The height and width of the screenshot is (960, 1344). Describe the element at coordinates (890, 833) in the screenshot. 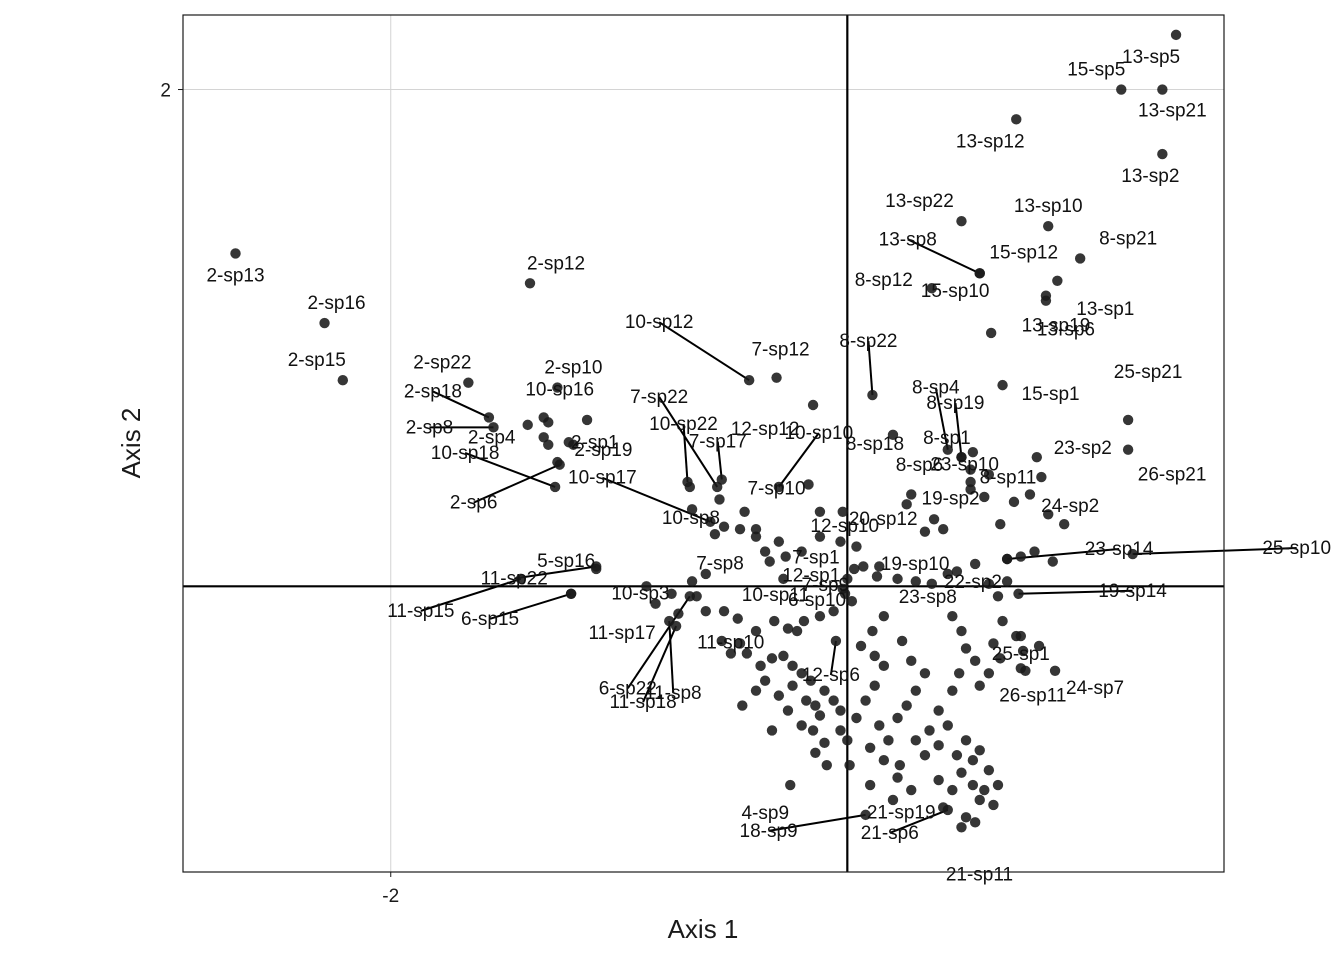

I see `point-label: 21-sp6` at that location.